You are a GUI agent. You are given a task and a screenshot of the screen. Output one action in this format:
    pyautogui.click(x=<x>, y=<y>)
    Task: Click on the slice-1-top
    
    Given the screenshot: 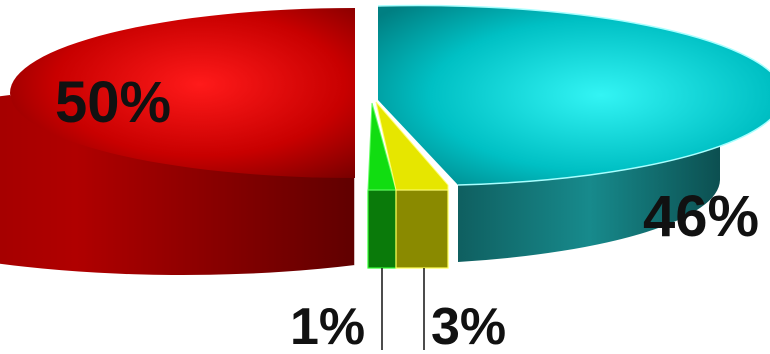 What is the action you would take?
    pyautogui.click(x=382, y=146)
    